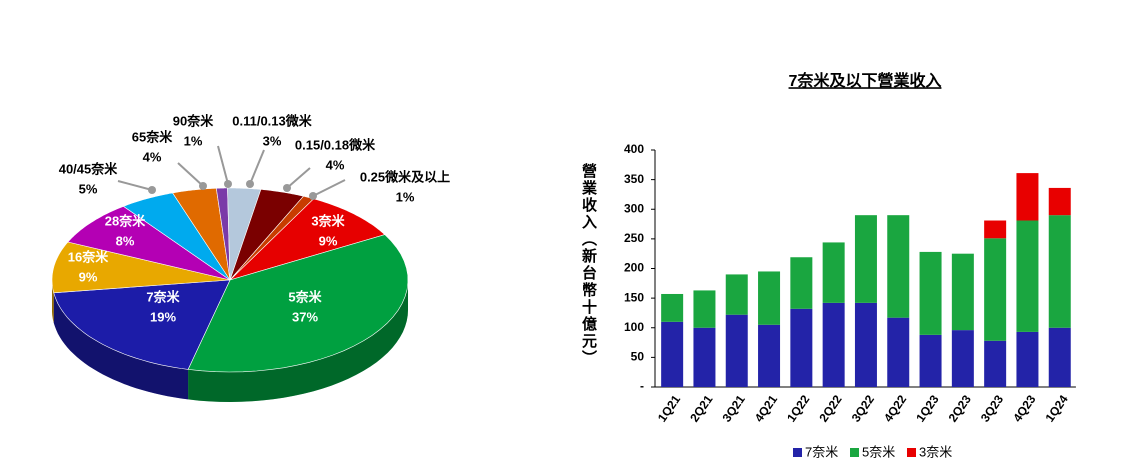 Image resolution: width=1125 pixels, height=475 pixels. I want to click on legend-label: 3奈米, so click(935, 451).